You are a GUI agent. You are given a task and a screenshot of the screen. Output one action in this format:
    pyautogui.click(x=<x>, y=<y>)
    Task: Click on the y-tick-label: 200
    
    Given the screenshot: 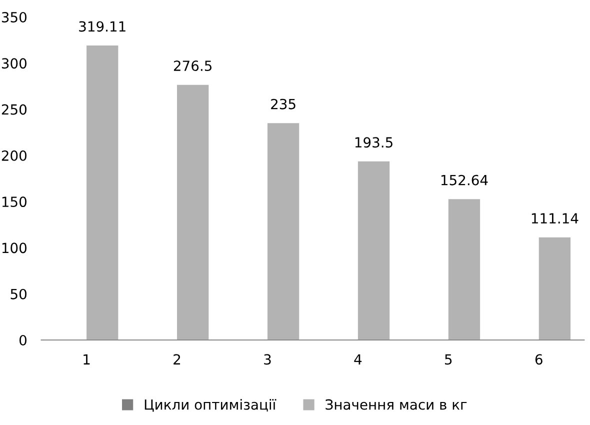 What is the action you would take?
    pyautogui.click(x=14, y=155)
    